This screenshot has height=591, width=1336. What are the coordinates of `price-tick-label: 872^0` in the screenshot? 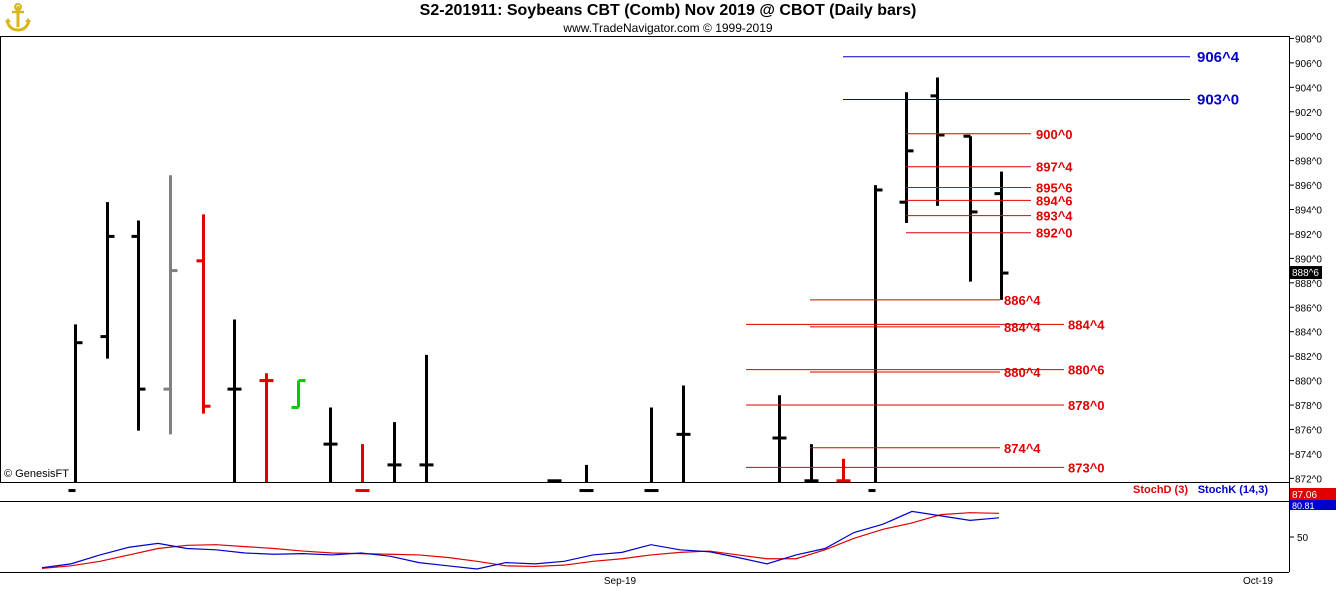 It's located at (1308, 479).